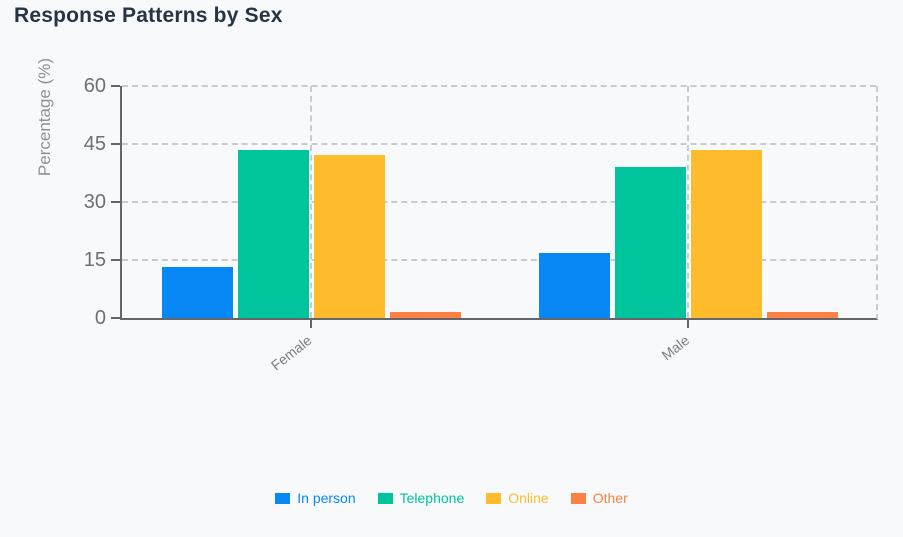 The width and height of the screenshot is (903, 537). What do you see at coordinates (44, 117) in the screenshot?
I see `y-axis-title: Percentage (%)` at bounding box center [44, 117].